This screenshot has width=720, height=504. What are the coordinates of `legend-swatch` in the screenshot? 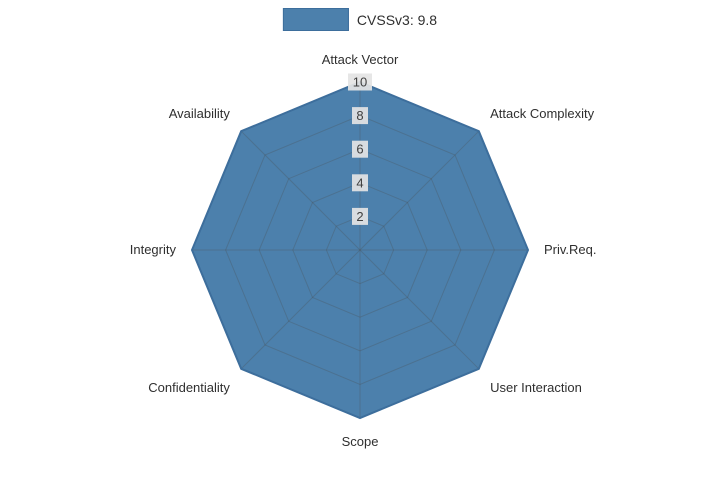 It's located at (315, 19).